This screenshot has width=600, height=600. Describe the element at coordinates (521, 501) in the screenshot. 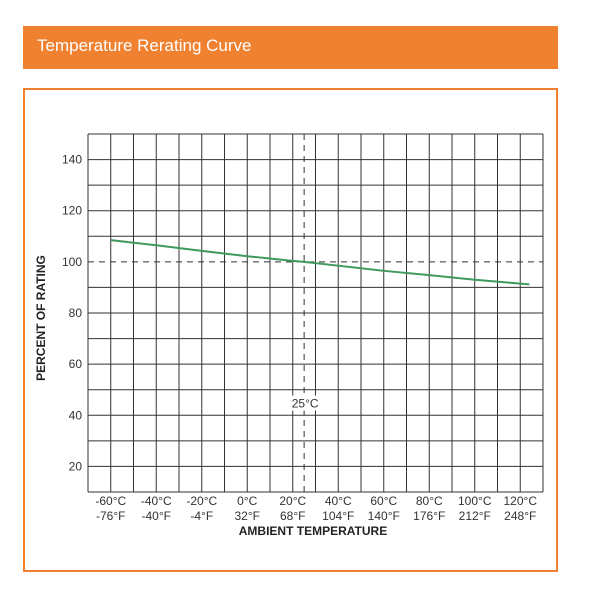

I see `x-tick-label-c: 120°C` at that location.